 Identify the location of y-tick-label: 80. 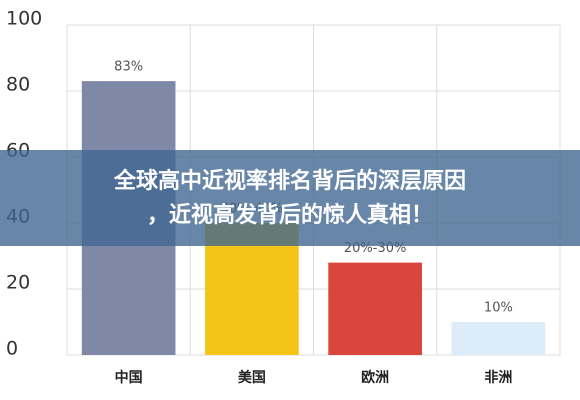
(18, 85).